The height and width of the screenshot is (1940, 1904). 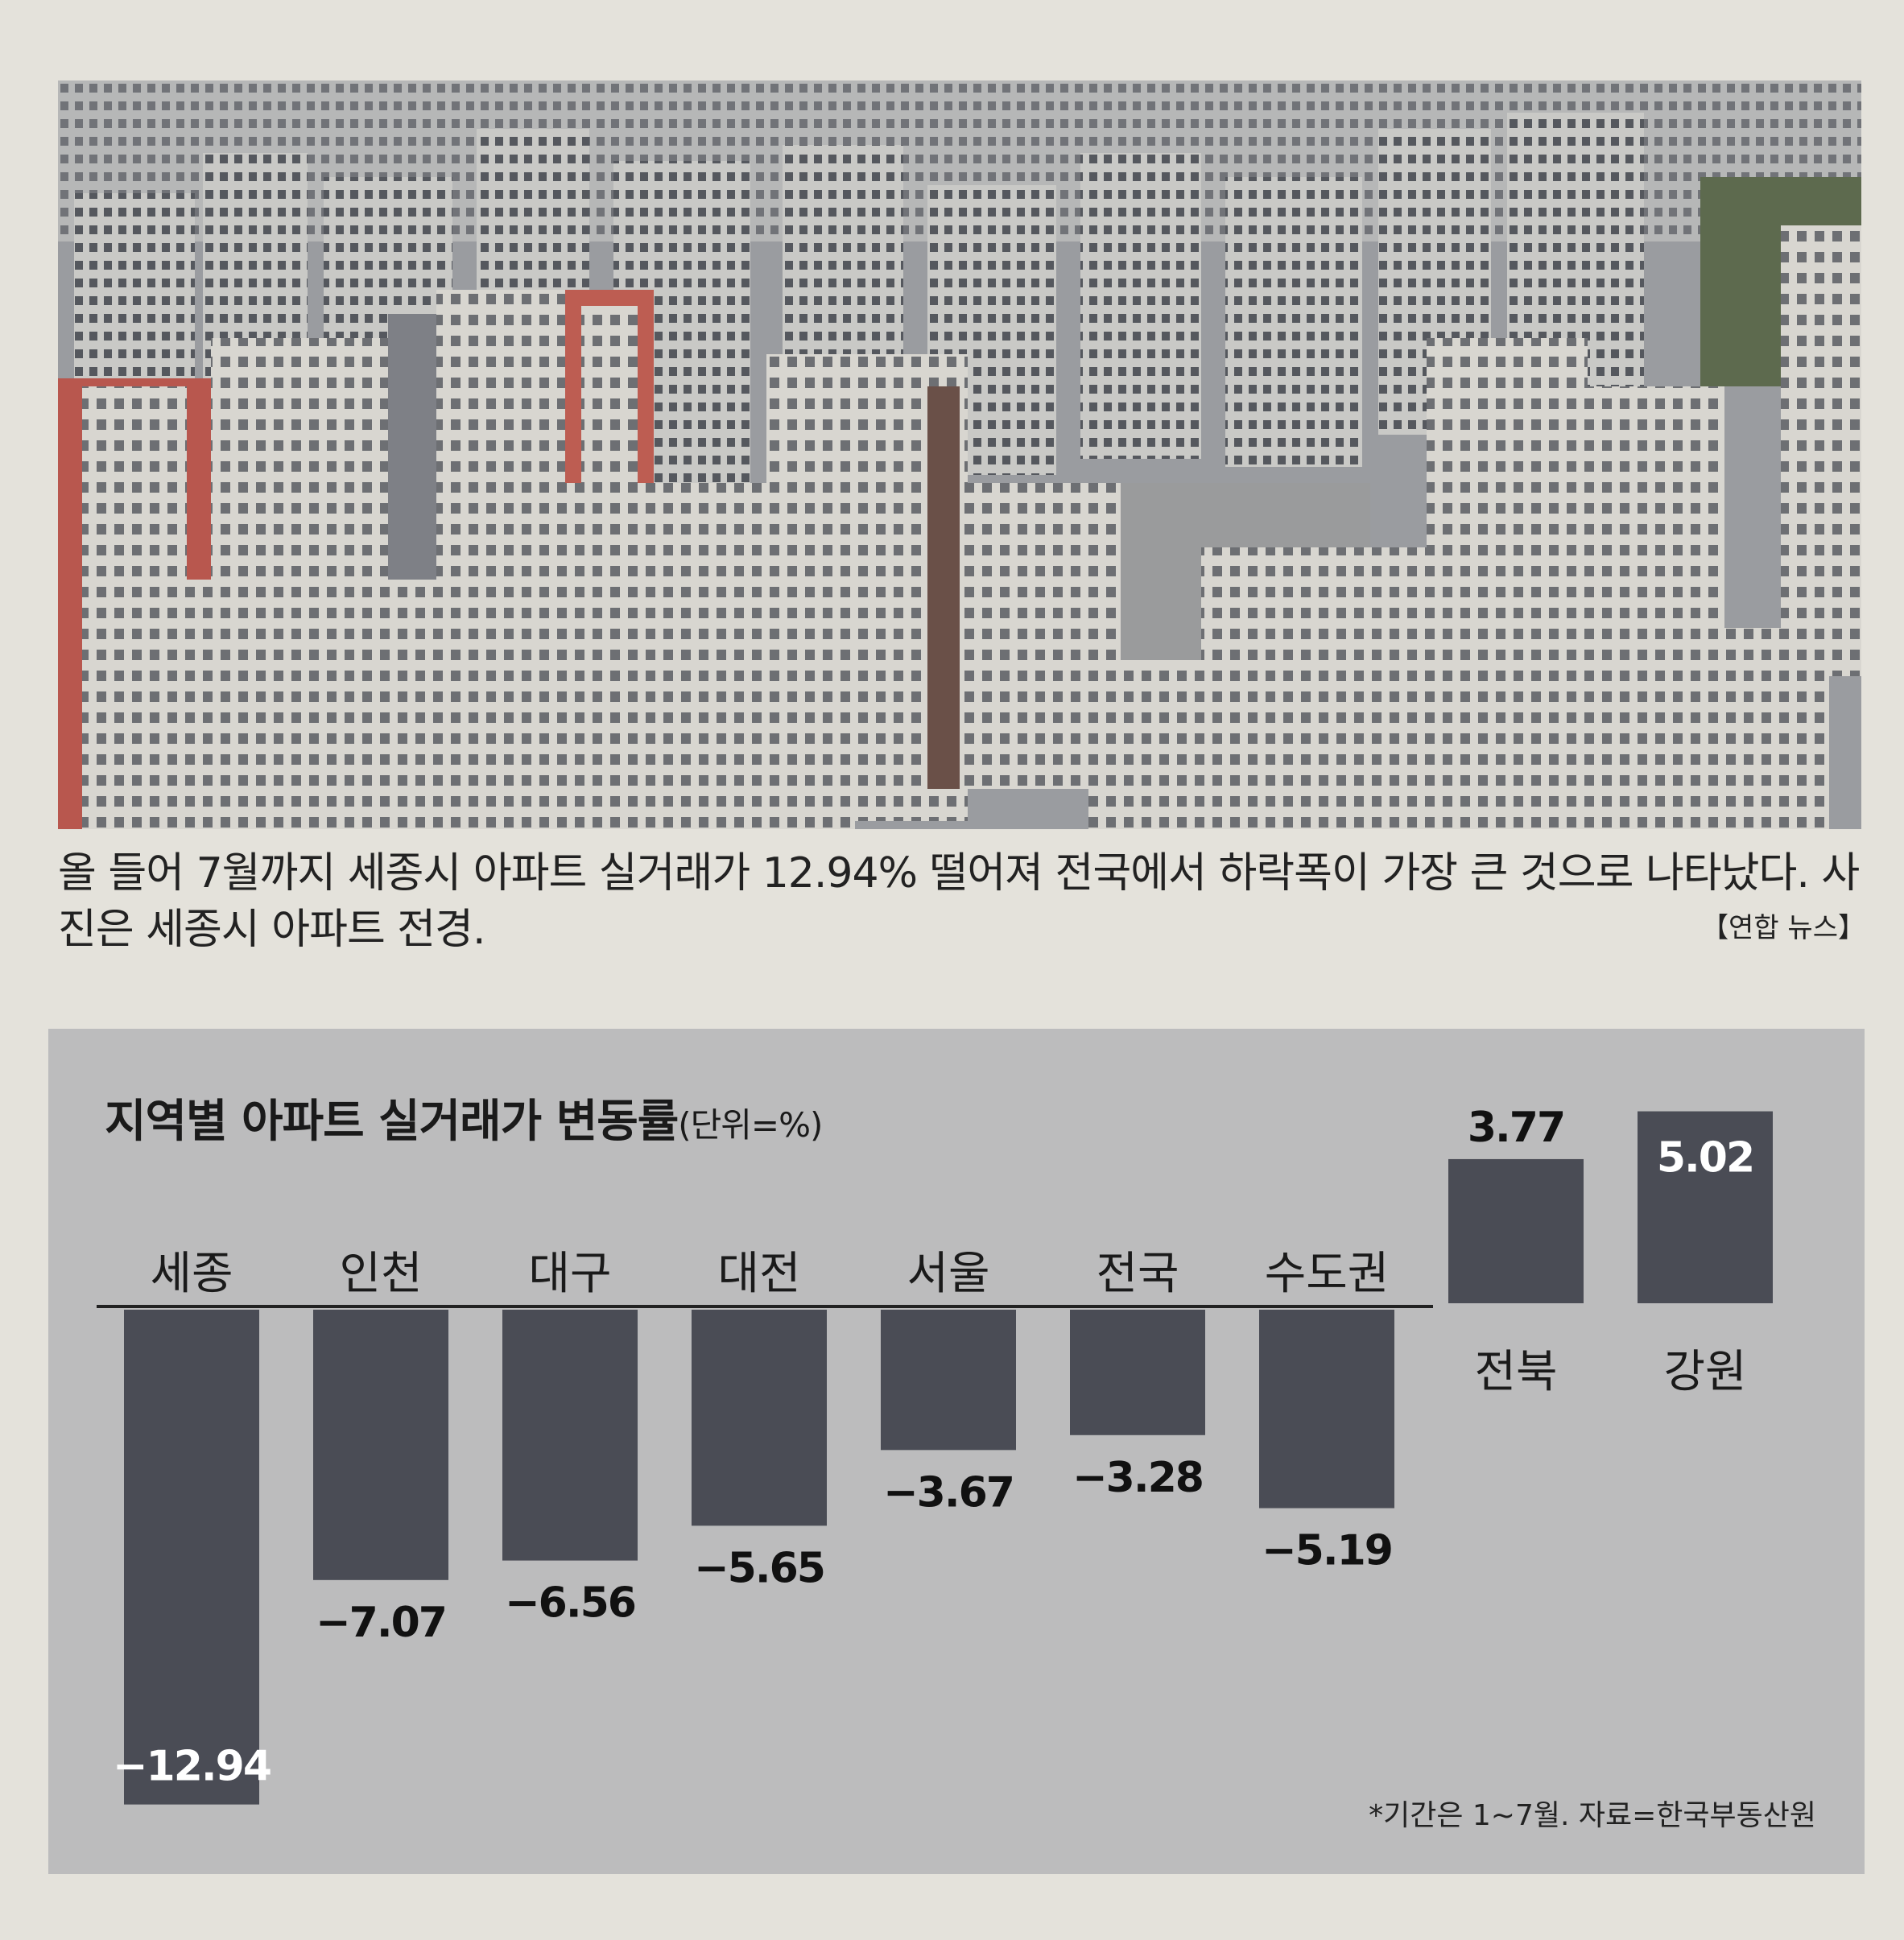 What do you see at coordinates (191, 1274) in the screenshot?
I see `category-label: 세종` at bounding box center [191, 1274].